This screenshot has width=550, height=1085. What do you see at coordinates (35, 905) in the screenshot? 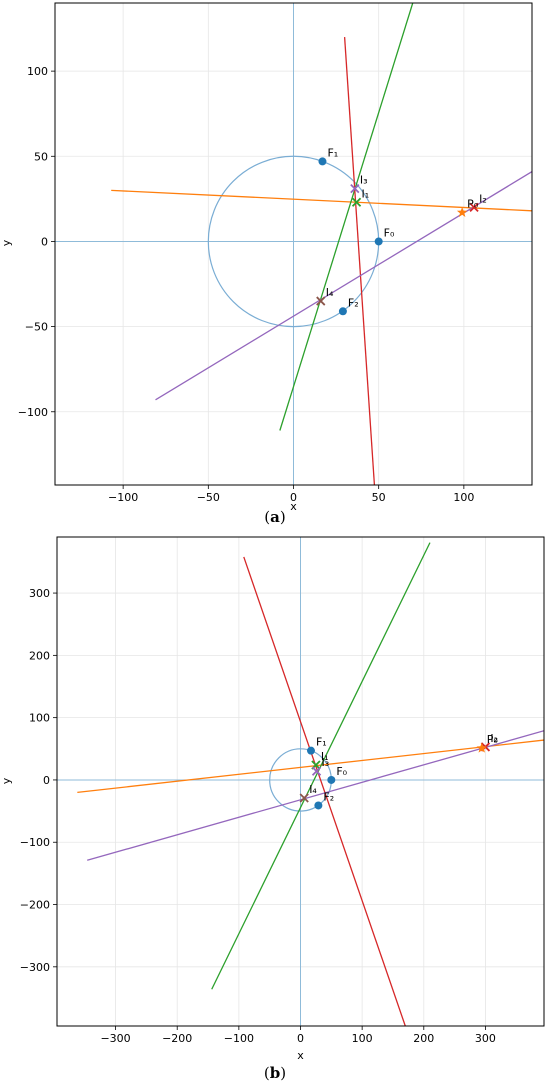
I see `y-tick-label: −200` at bounding box center [35, 905].